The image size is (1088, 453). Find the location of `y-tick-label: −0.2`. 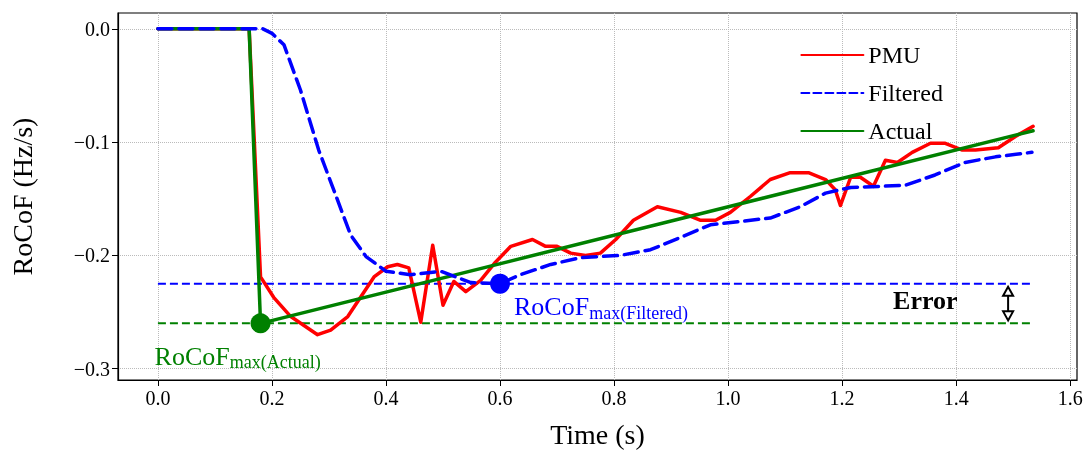

y-tick-label: −0.2 is located at coordinates (91, 255).